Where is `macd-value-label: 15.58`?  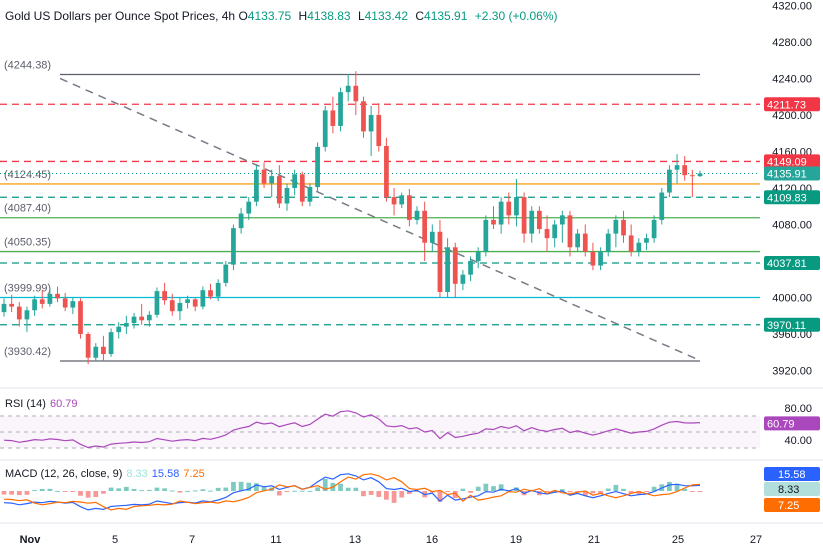
macd-value-label: 15.58 is located at coordinates (792, 475).